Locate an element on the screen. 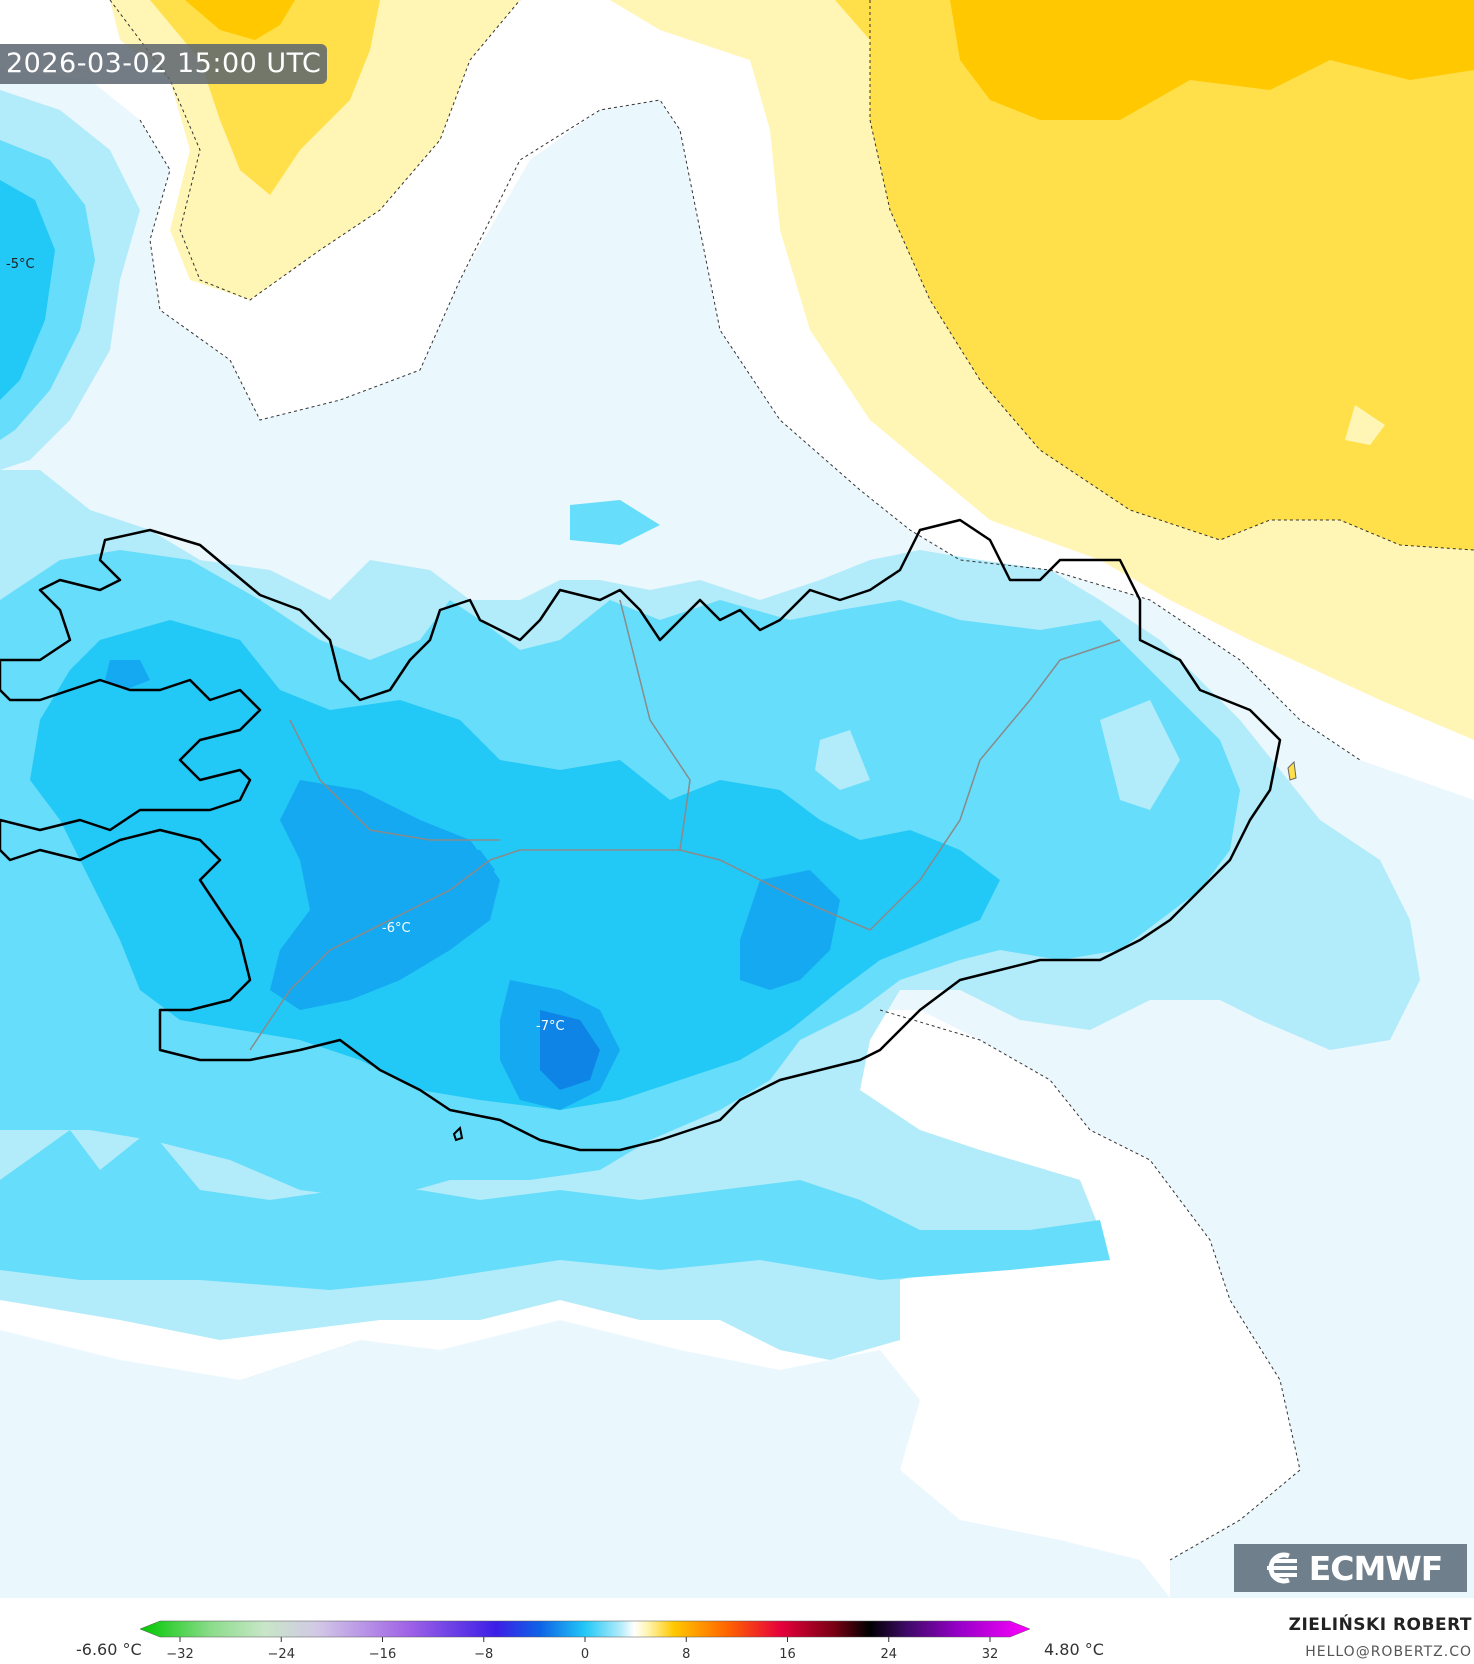 The width and height of the screenshot is (1474, 1664). contour-label-northwest: -5°C is located at coordinates (20, 264).